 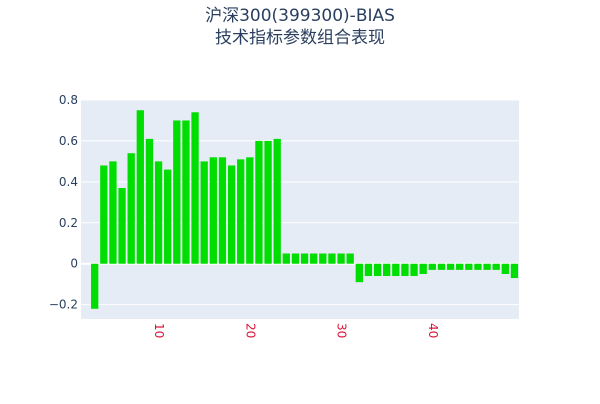 What do you see at coordinates (63, 305) in the screenshot?
I see `y-tick-label: −0.2` at bounding box center [63, 305].